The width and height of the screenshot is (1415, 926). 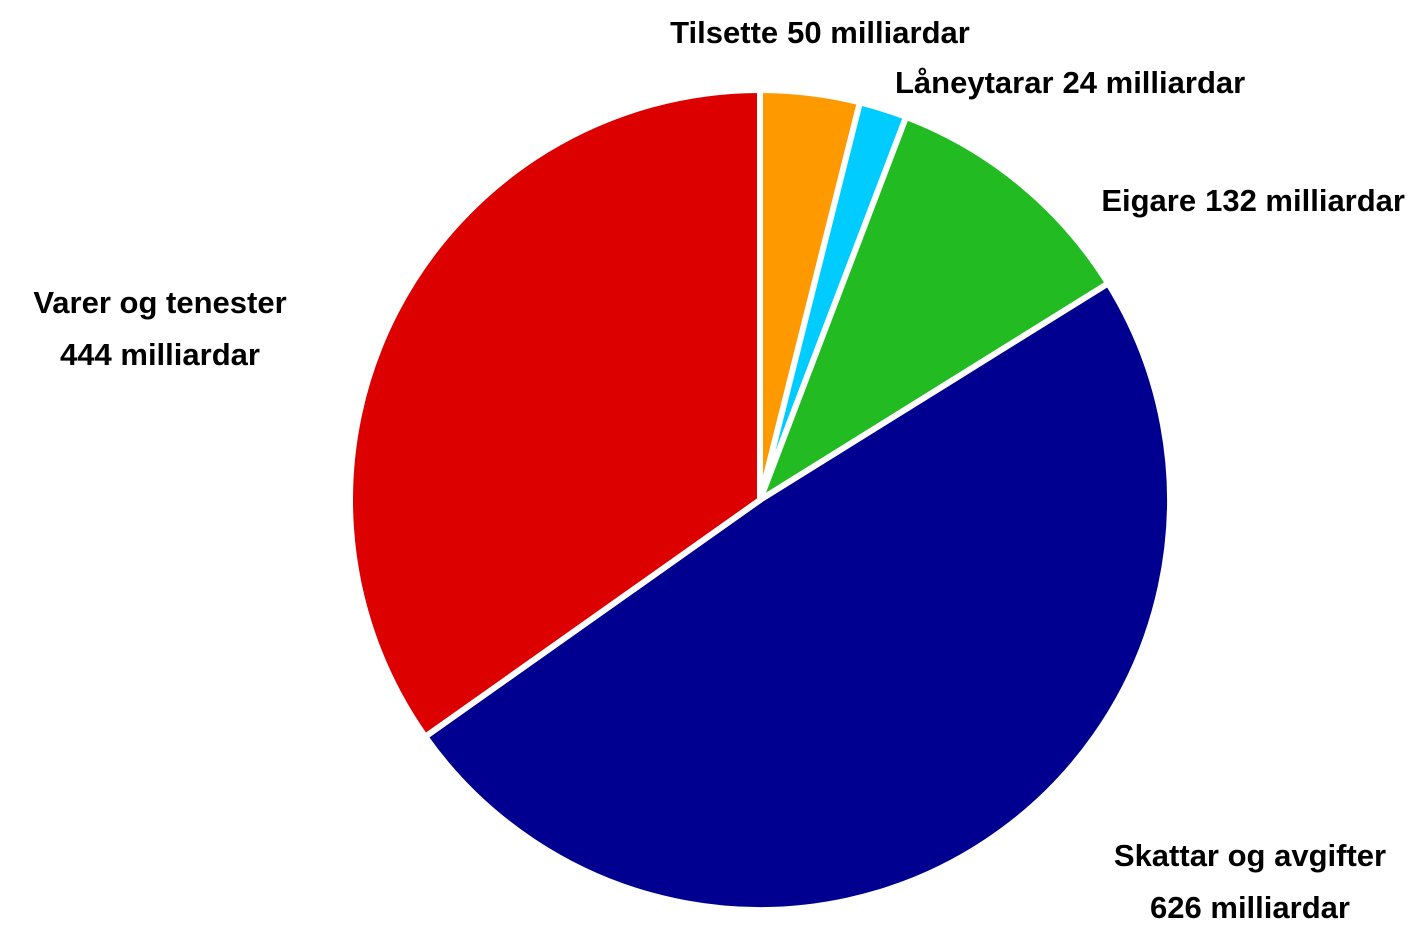 I want to click on category-label: Varer og tenester, so click(x=159, y=302).